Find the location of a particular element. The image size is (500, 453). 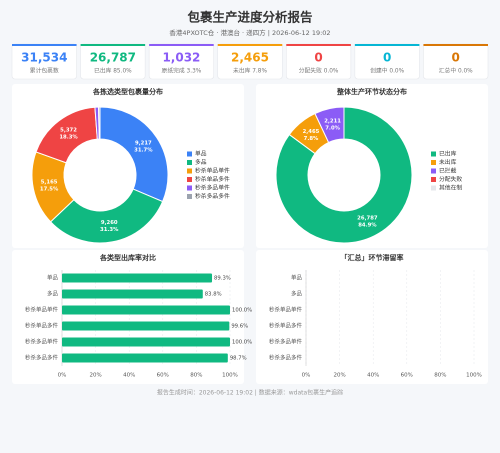

legend-label: 秒杀单品多件 is located at coordinates (212, 179).